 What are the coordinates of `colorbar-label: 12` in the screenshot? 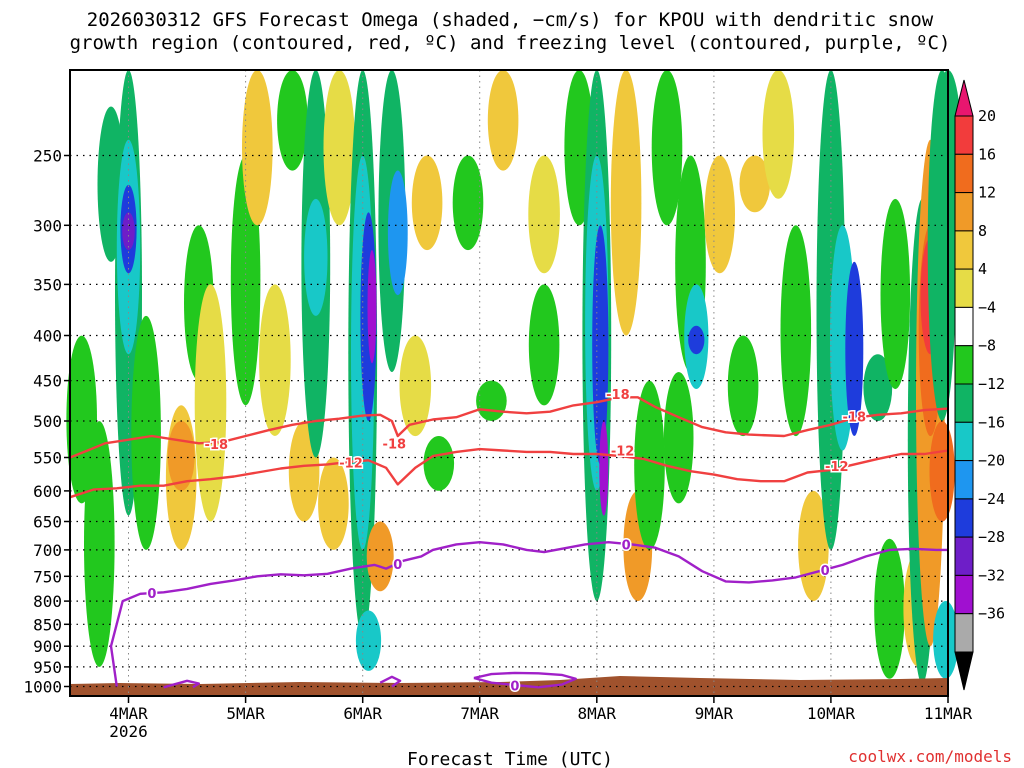 It's located at (987, 193).